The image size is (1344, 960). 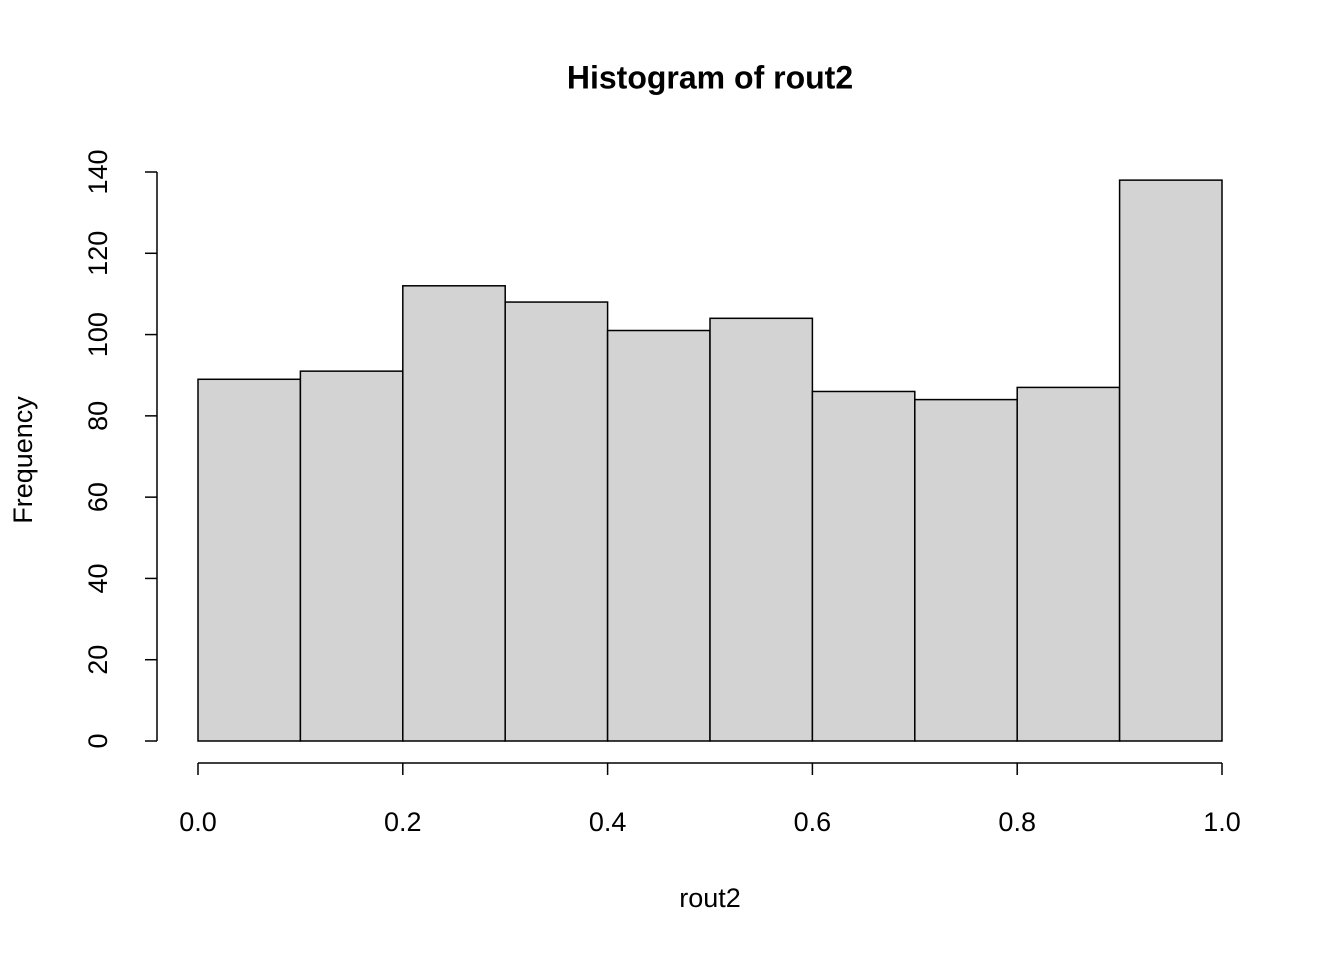 What do you see at coordinates (98, 253) in the screenshot?
I see `y-tick-label: 120` at bounding box center [98, 253].